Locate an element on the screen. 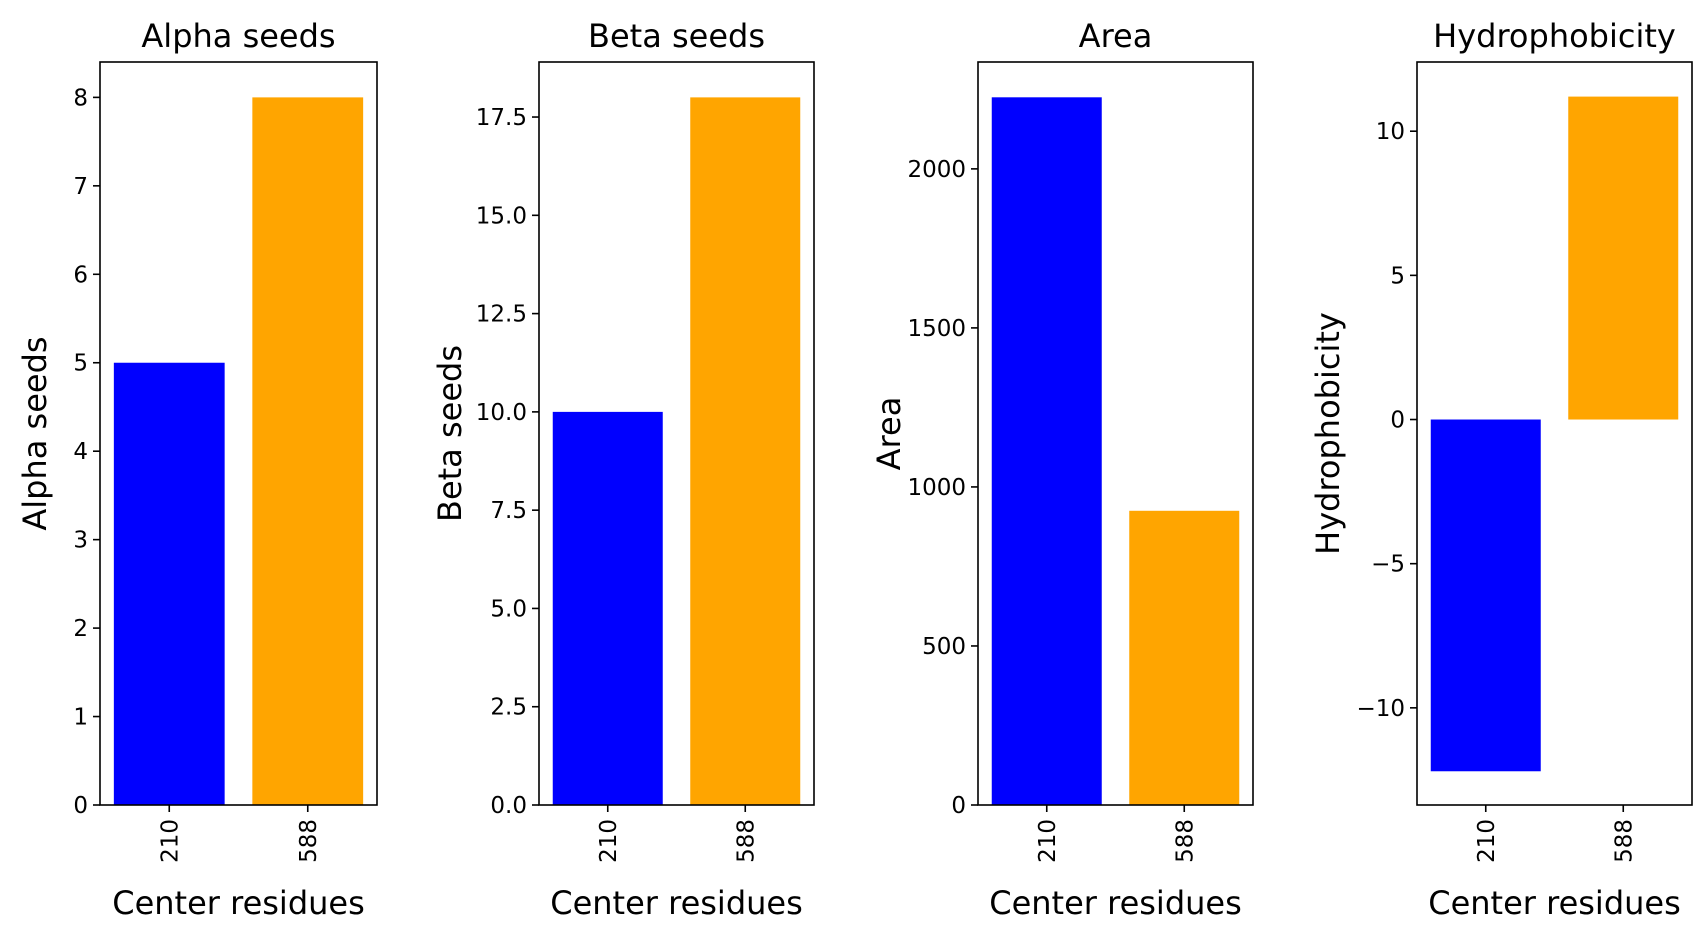 The image size is (1706, 937). y-axis-label: Hydrophobicity is located at coordinates (1328, 433).